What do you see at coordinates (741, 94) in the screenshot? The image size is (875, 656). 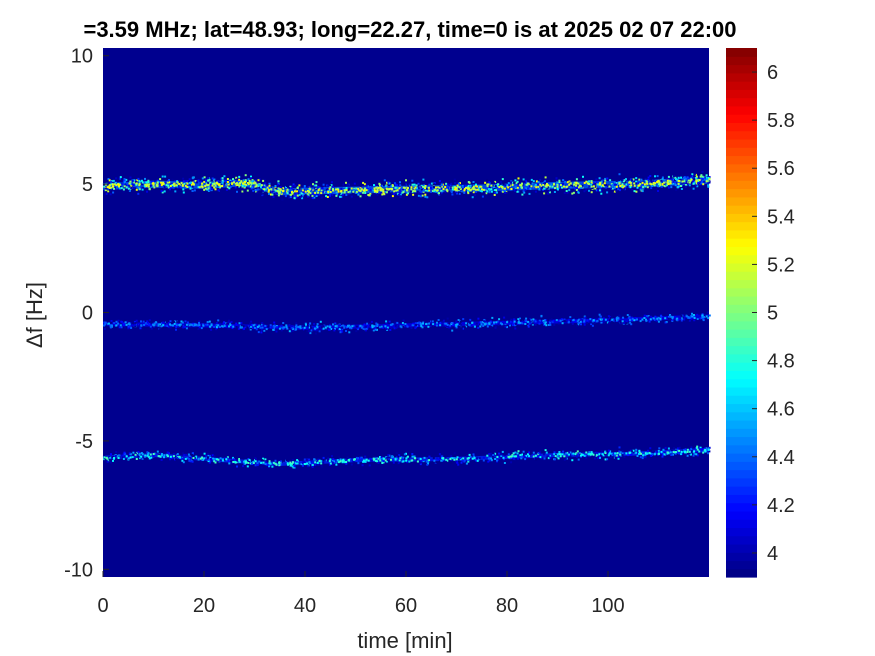 I see `colorbar-band` at bounding box center [741, 94].